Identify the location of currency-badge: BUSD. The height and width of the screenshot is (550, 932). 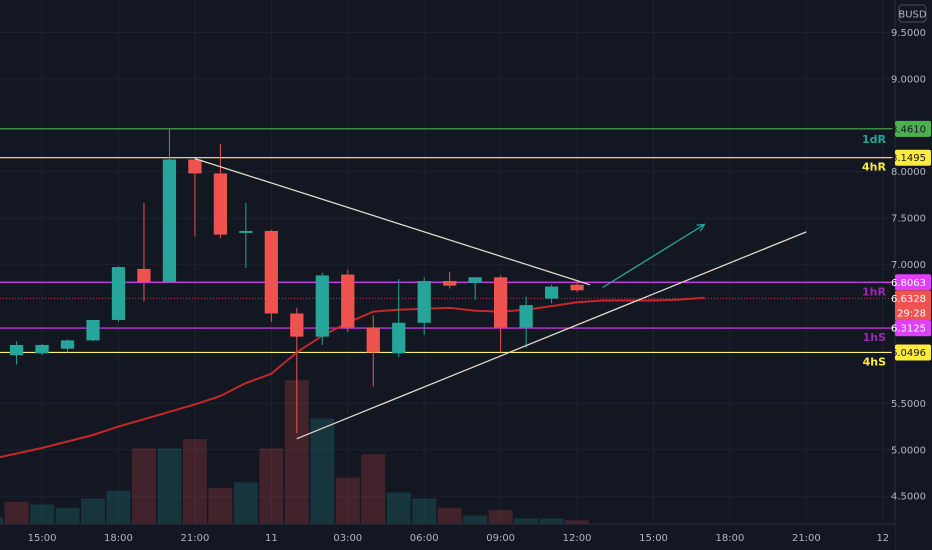
(912, 13).